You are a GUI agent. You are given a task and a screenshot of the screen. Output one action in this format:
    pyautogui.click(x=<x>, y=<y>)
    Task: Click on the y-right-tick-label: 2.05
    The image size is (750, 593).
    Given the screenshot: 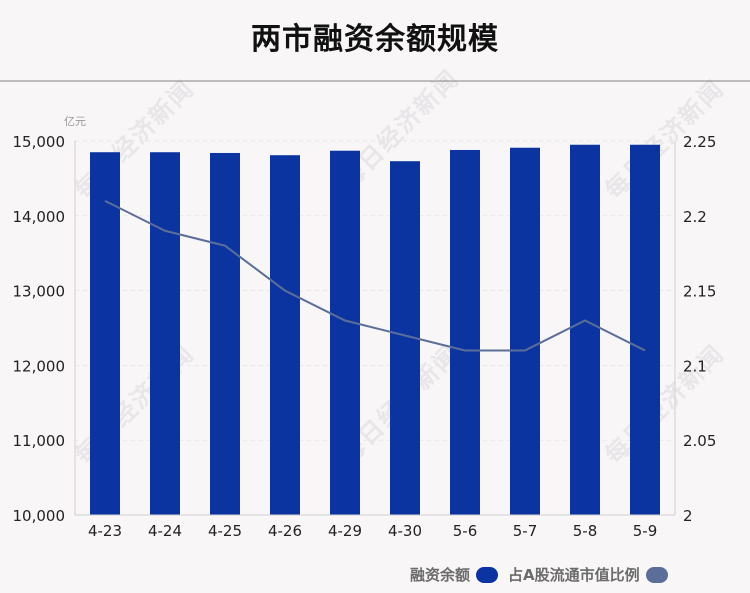 What is the action you would take?
    pyautogui.click(x=699, y=441)
    